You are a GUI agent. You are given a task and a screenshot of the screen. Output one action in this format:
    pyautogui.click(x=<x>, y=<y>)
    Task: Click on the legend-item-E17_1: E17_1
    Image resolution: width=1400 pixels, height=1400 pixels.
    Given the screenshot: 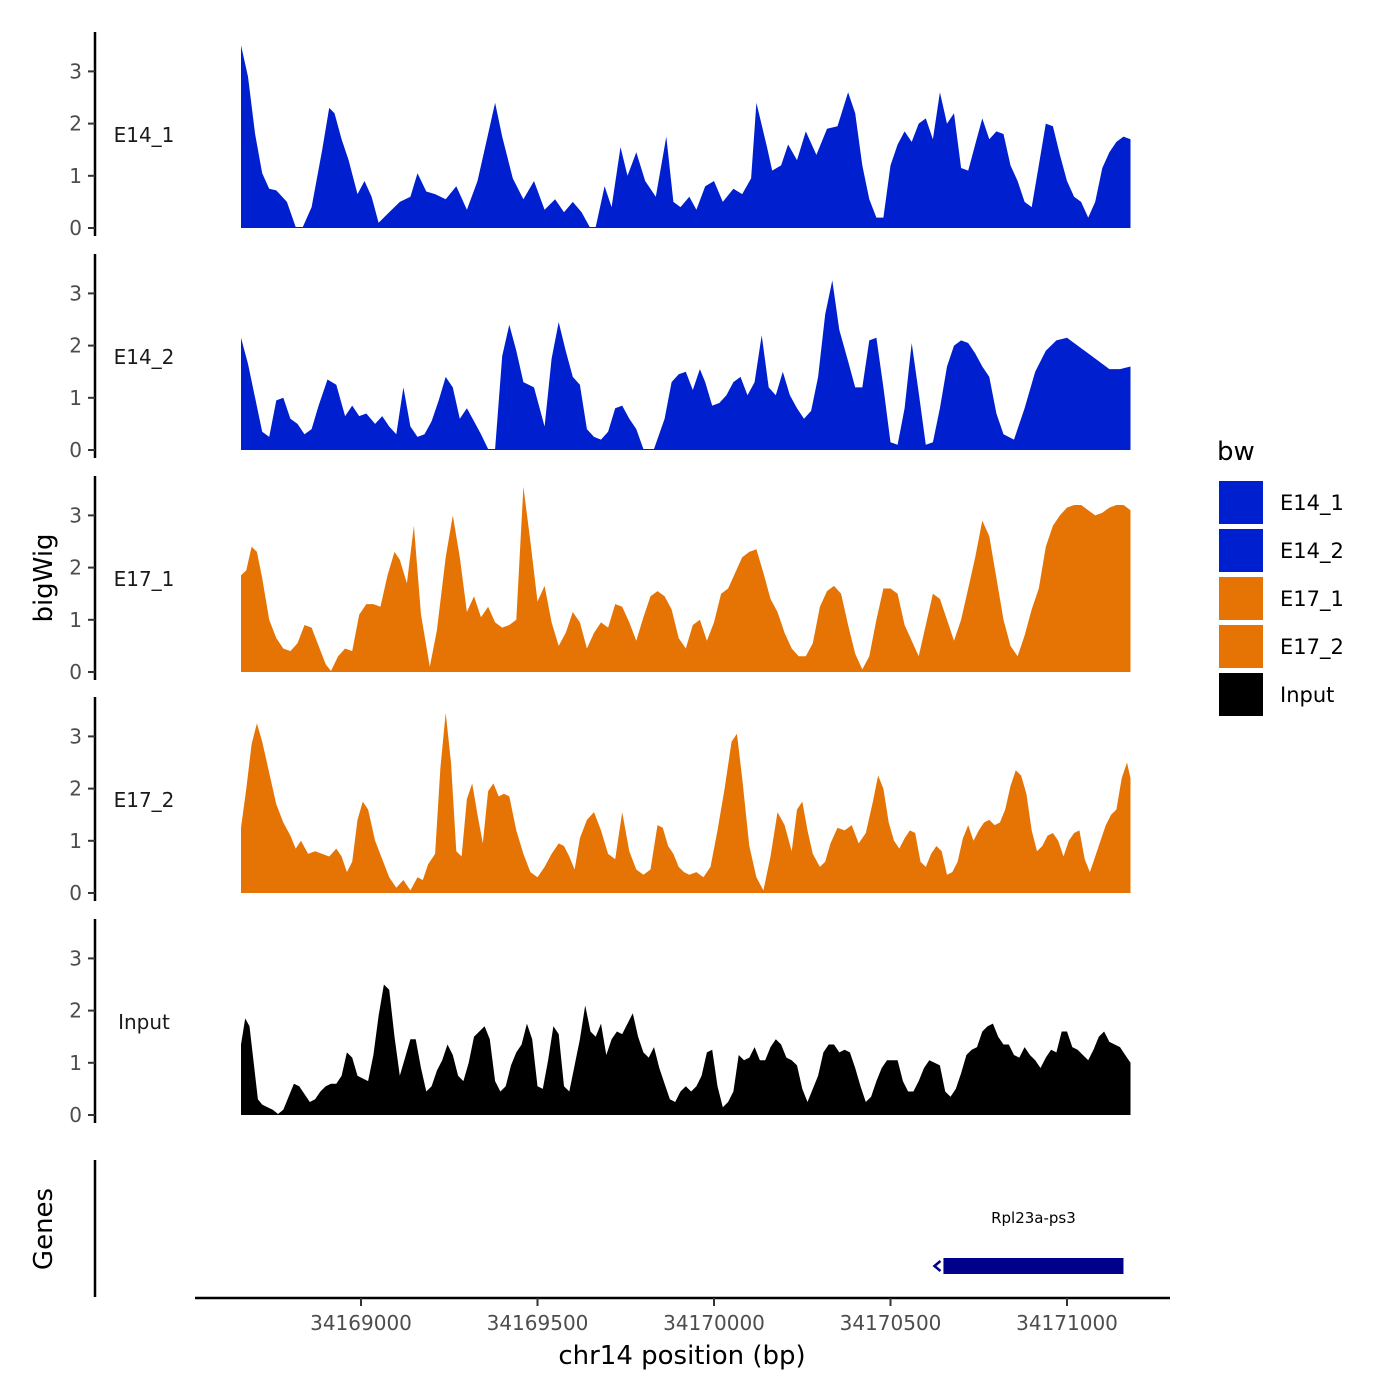 What is the action you would take?
    pyautogui.click(x=1281, y=598)
    